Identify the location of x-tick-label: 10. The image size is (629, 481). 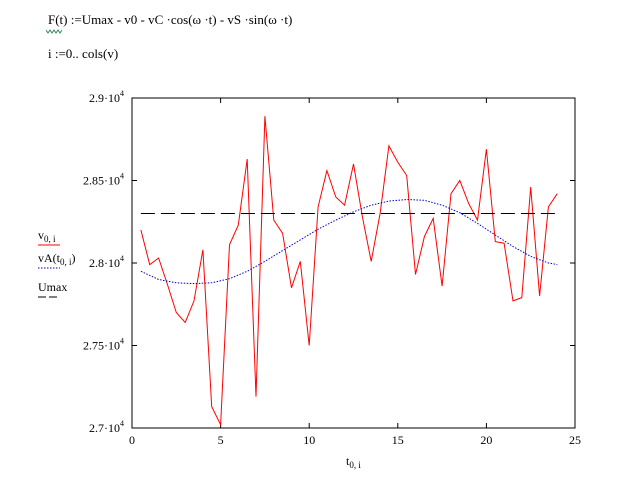
(309, 440).